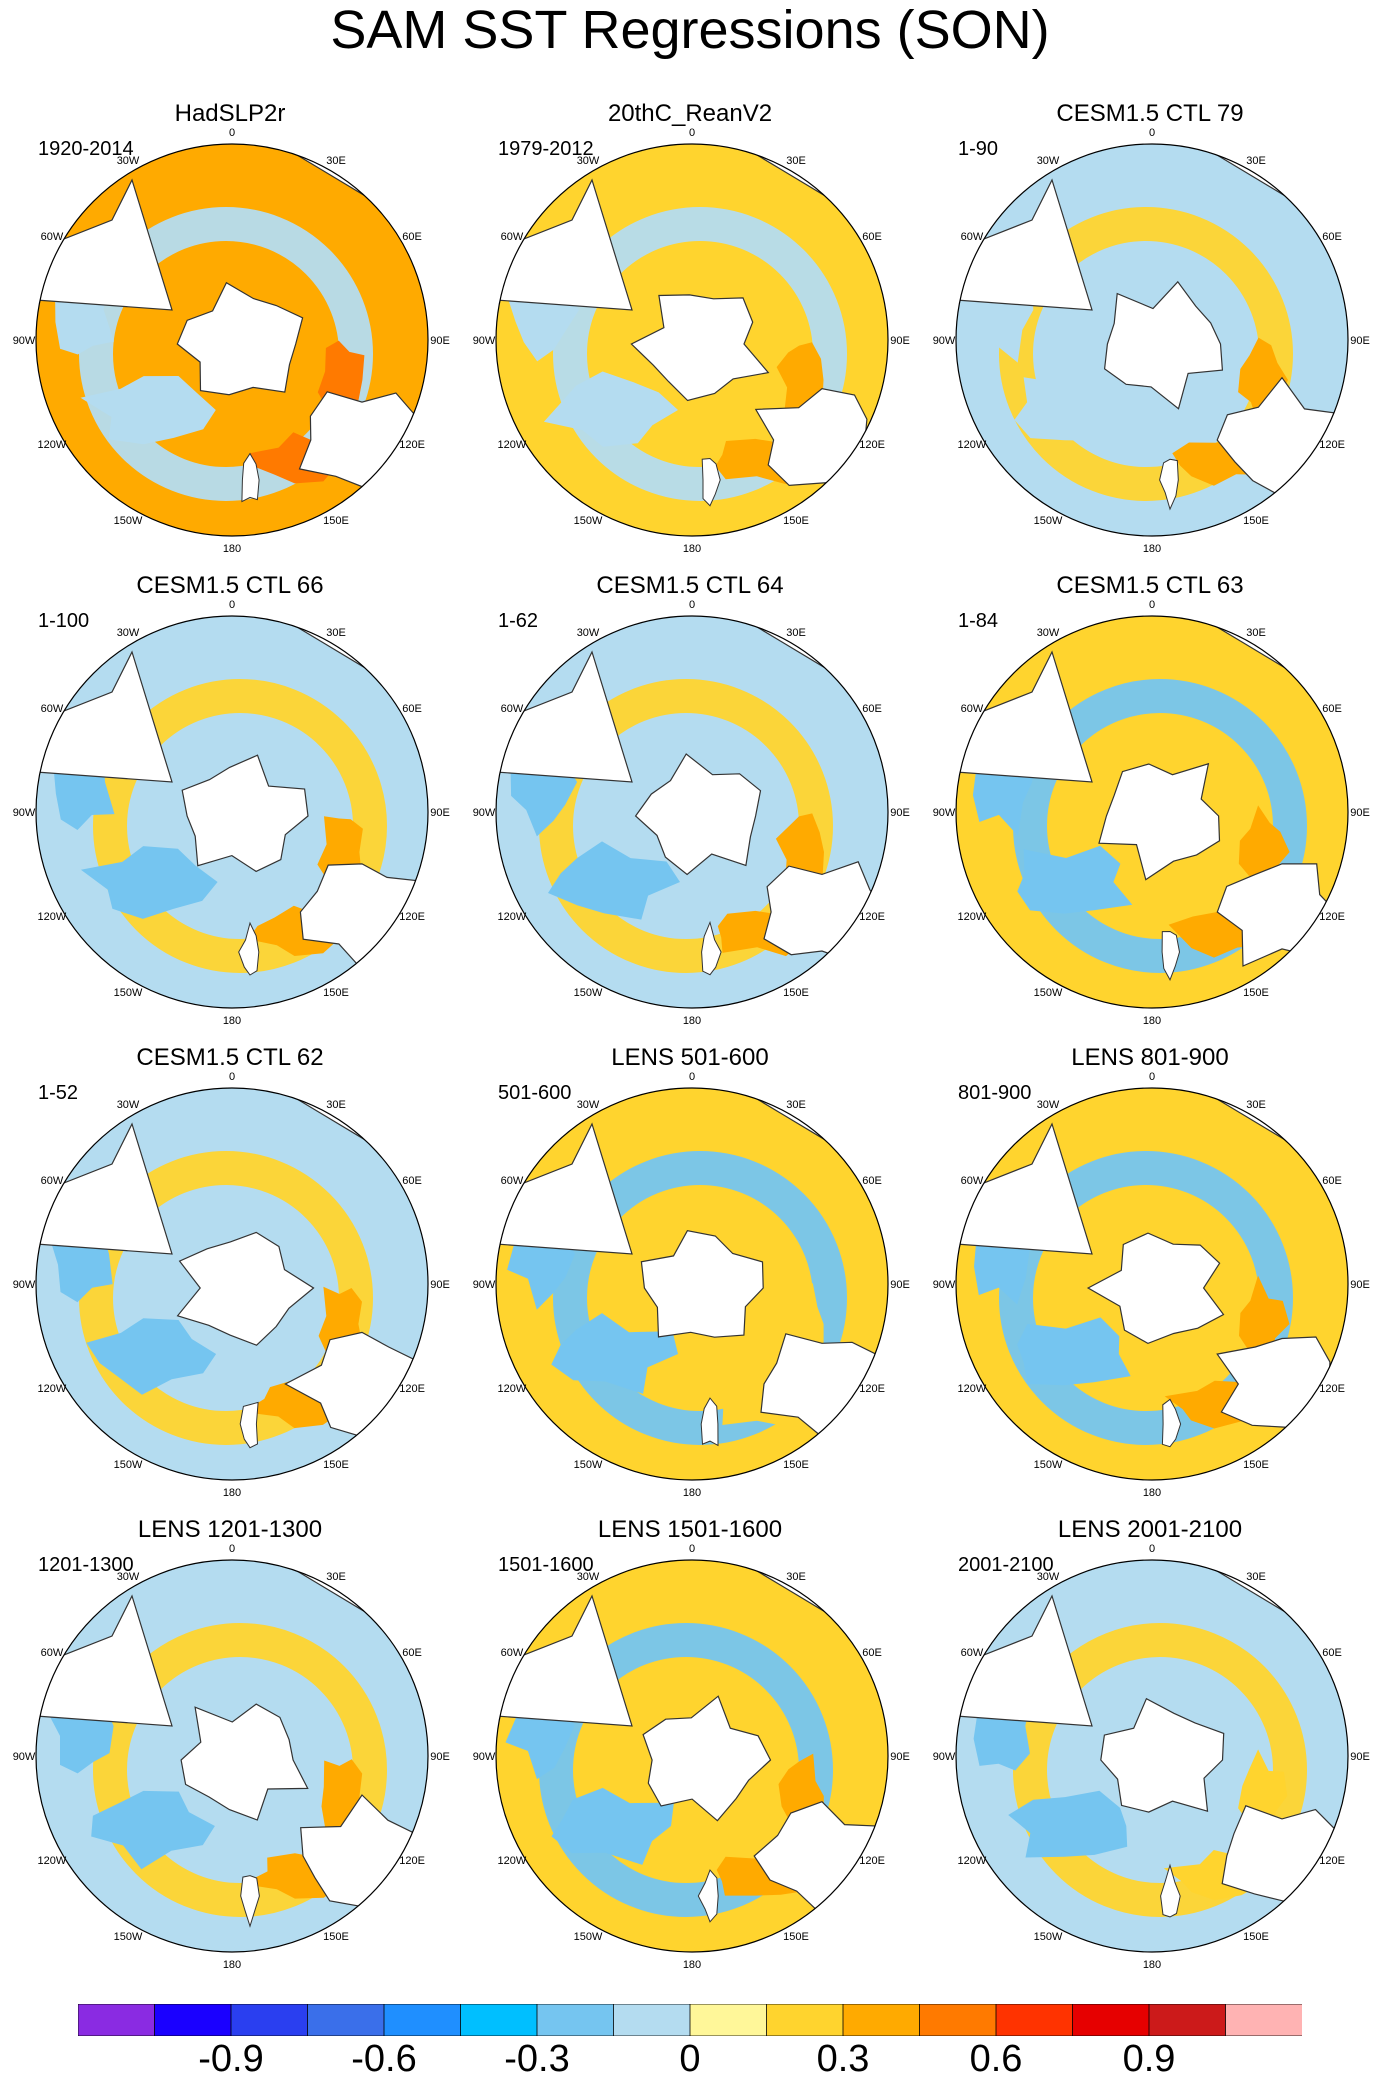  What do you see at coordinates (537, 2059) in the screenshot?
I see `colorbar-tick-label: -0.3` at bounding box center [537, 2059].